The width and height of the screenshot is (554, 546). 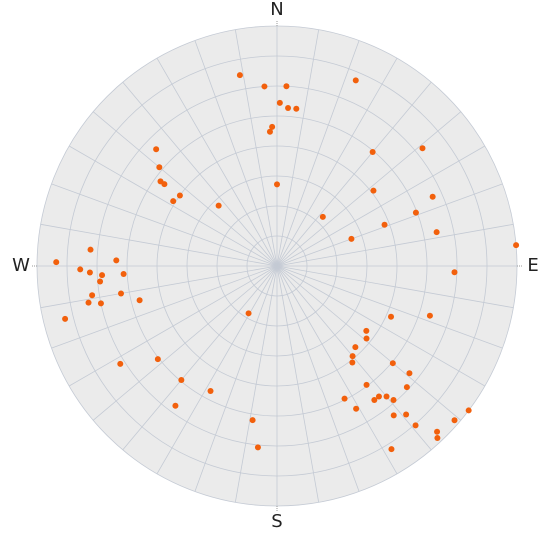 What do you see at coordinates (21, 265) in the screenshot?
I see `theta-tick-label: W` at bounding box center [21, 265].